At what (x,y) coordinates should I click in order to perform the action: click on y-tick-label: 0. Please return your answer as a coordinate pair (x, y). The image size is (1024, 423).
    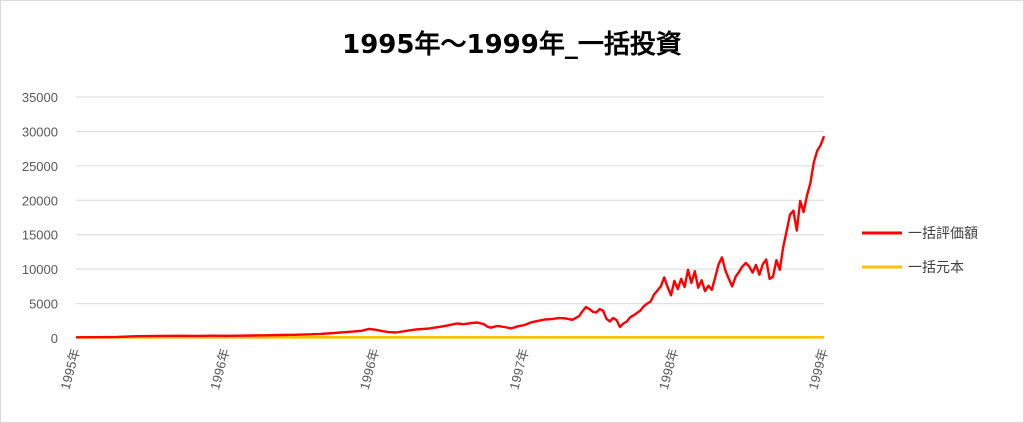
    Looking at the image, I should click on (54, 338).